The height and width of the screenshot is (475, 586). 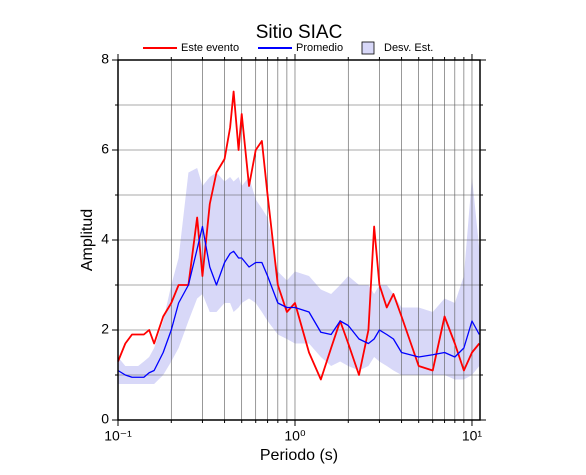 What do you see at coordinates (105, 239) in the screenshot?
I see `y-tick-label: 4` at bounding box center [105, 239].